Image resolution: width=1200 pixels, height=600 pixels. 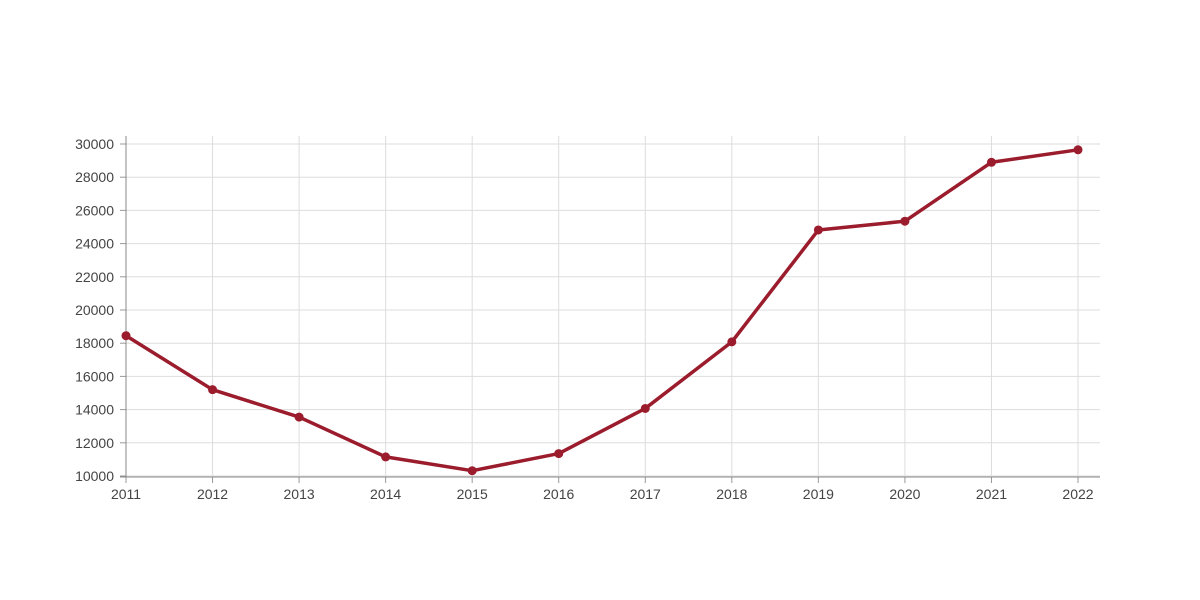 What do you see at coordinates (94, 443) in the screenshot?
I see `y-tick-label: 12000` at bounding box center [94, 443].